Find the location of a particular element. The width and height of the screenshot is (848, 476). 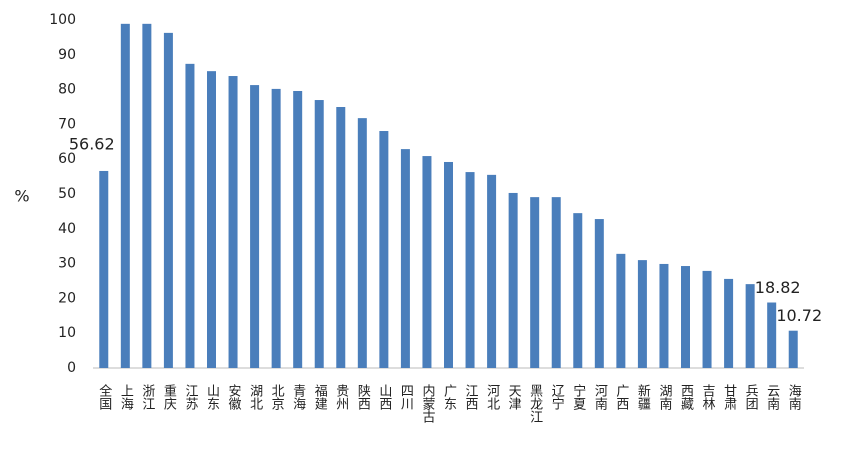

x-tick-label: 宁夏 is located at coordinates (578, 396).